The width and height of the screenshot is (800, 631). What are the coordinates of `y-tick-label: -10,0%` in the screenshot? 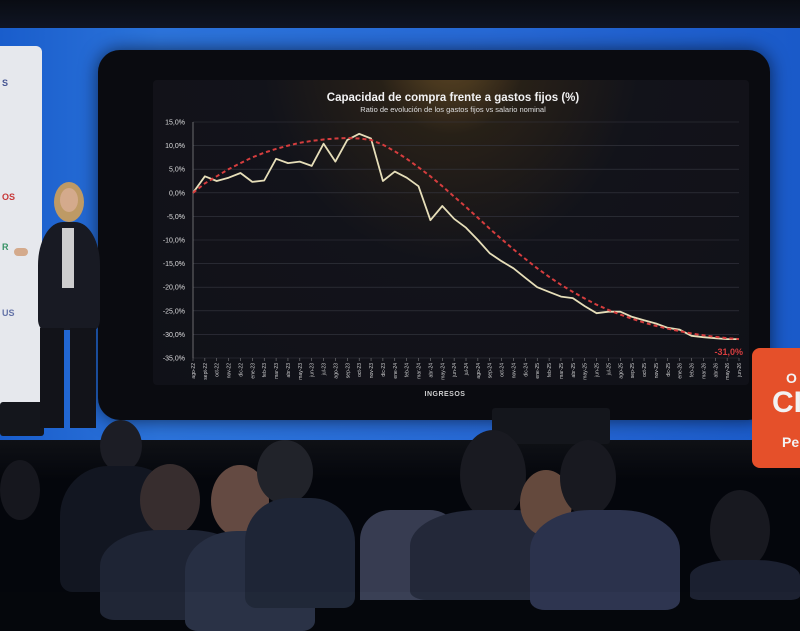 It's located at (174, 241).